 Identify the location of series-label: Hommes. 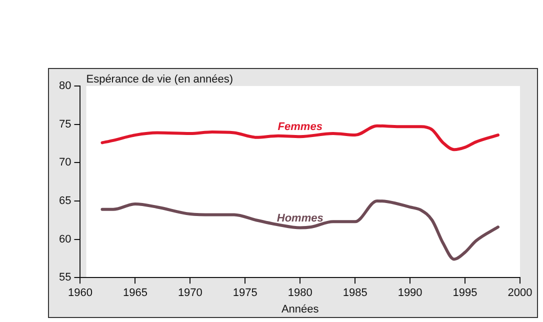
(300, 218).